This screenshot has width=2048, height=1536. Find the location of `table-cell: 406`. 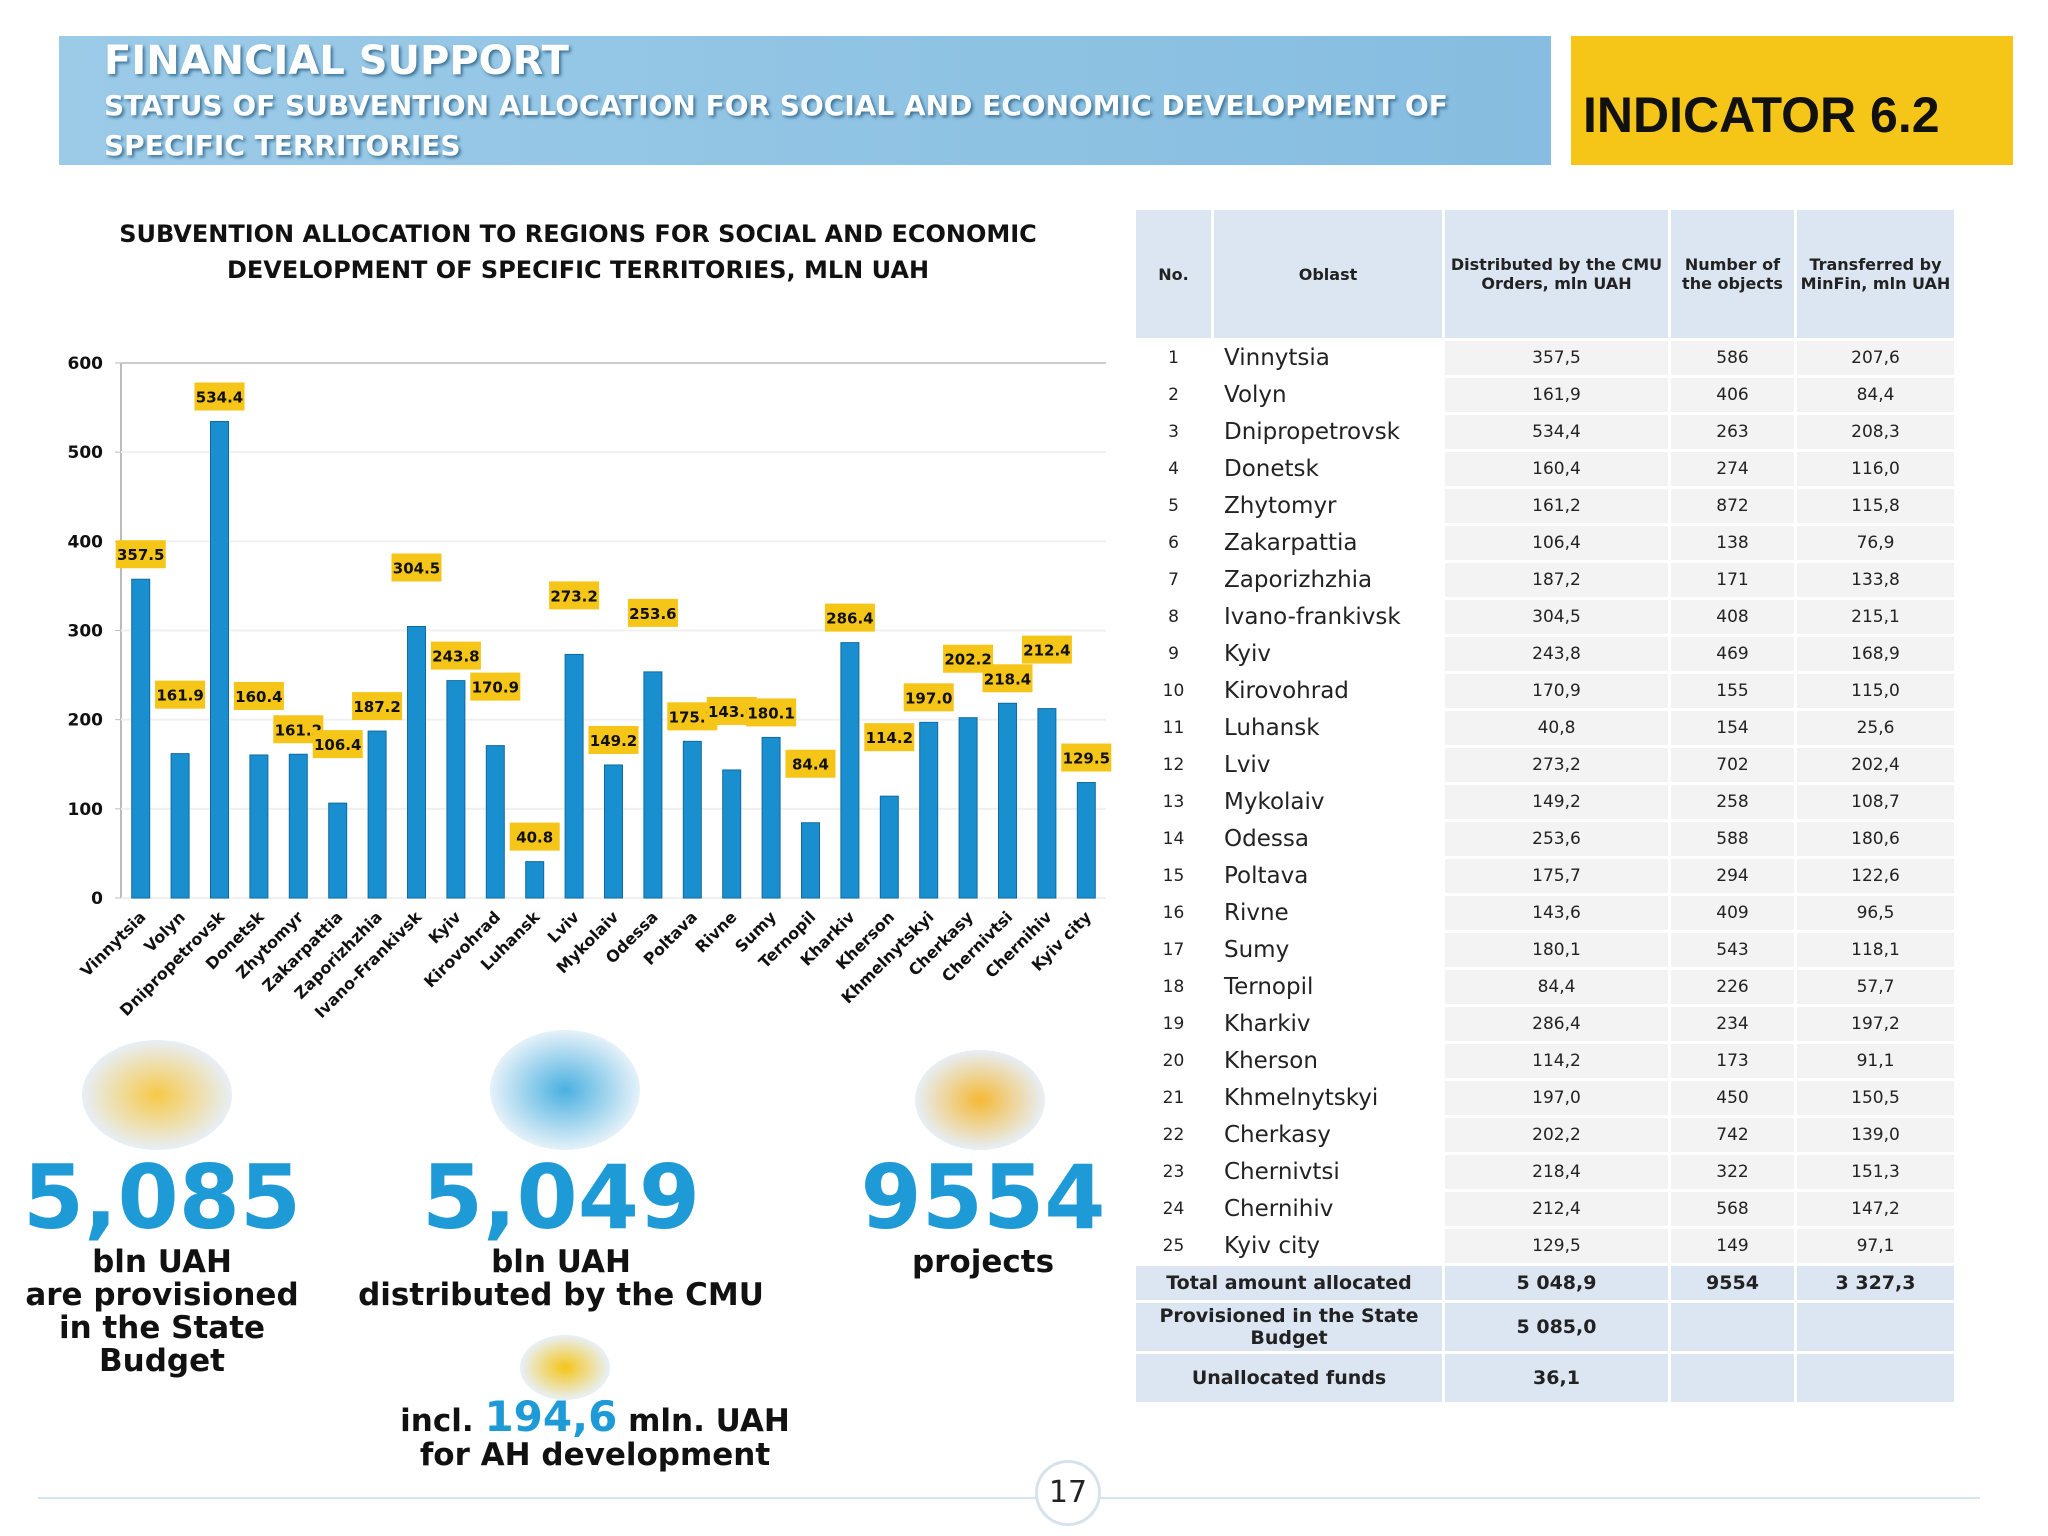

table-cell: 406 is located at coordinates (1732, 395).